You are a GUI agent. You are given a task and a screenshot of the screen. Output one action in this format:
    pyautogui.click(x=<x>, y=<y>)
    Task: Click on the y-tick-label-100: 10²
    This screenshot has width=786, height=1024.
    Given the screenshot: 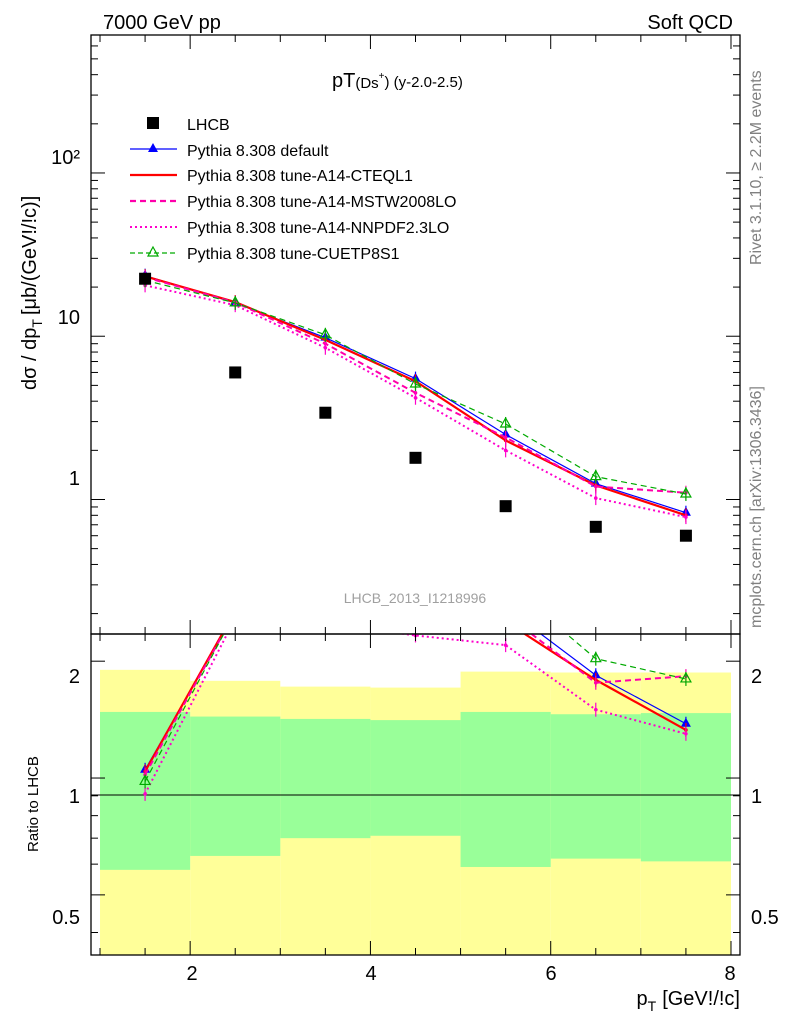 What is the action you would take?
    pyautogui.click(x=65, y=158)
    